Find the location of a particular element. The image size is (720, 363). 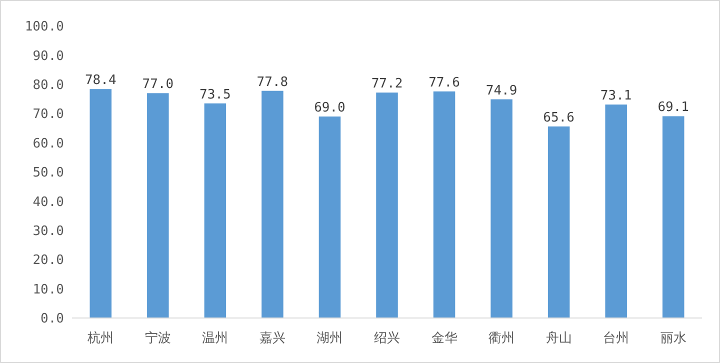

data-label: 77.6 is located at coordinates (444, 82).